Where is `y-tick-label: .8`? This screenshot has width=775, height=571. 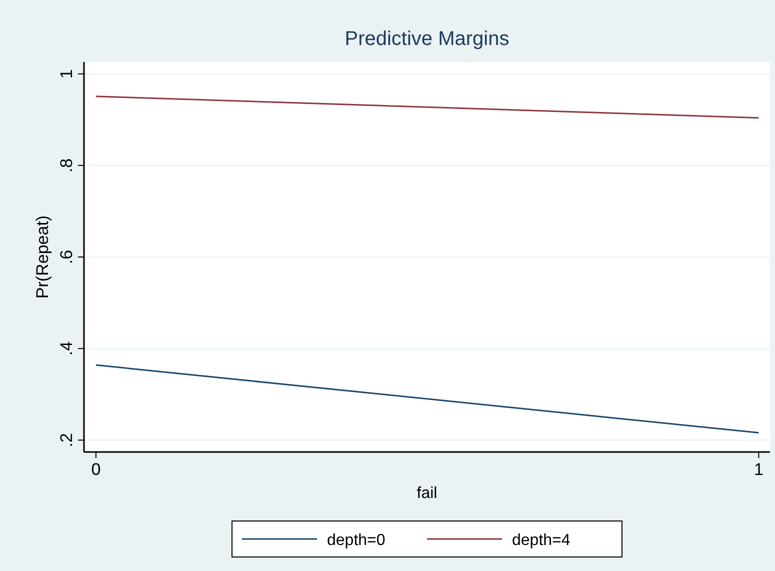 y-tick-label: .8 is located at coordinates (66, 165).